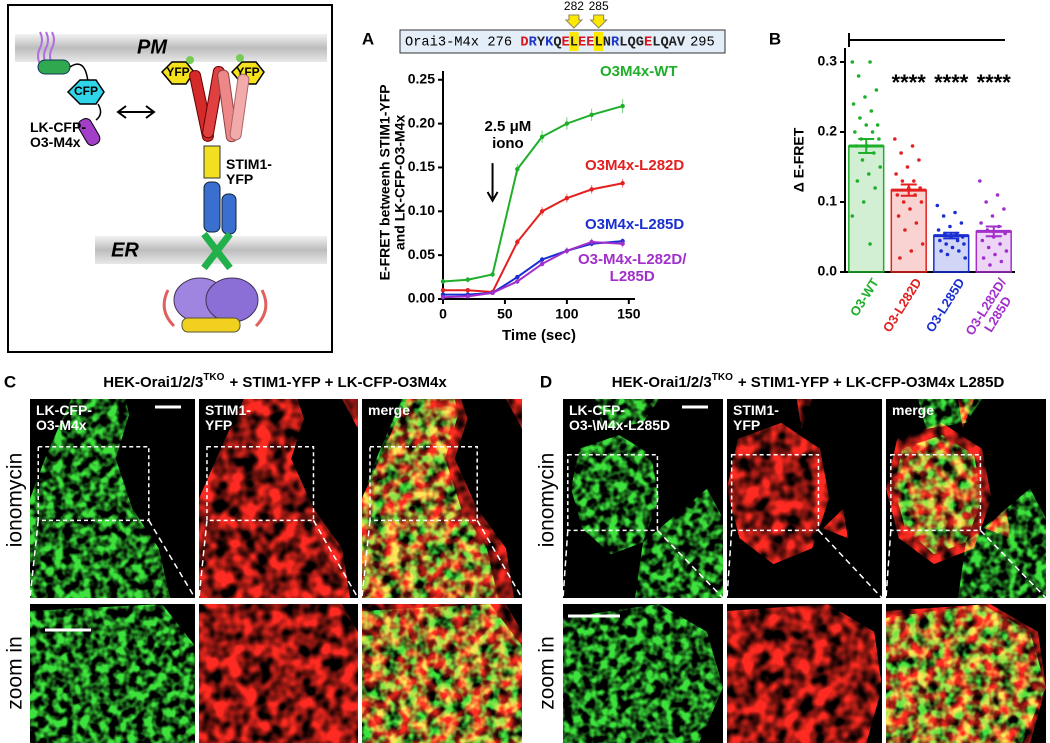  Describe the element at coordinates (908, 231) in the screenshot. I see `bar` at that location.